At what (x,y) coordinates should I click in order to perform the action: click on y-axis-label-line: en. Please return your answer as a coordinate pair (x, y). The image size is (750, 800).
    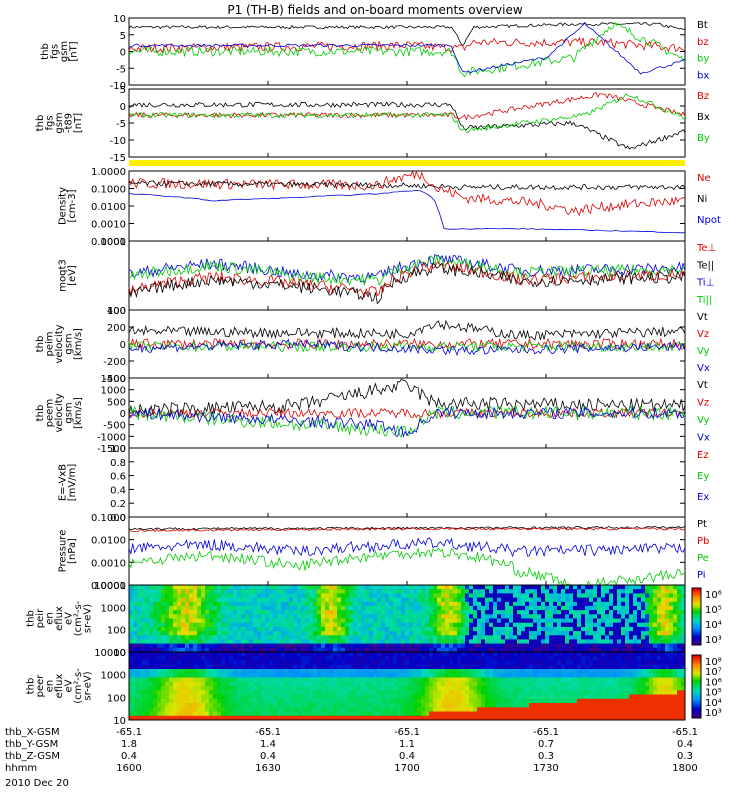
    Looking at the image, I should click on (50, 686).